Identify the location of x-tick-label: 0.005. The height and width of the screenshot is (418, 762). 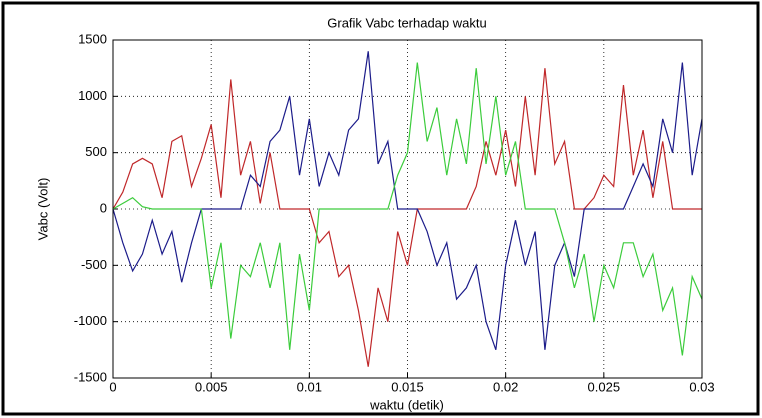
(211, 386).